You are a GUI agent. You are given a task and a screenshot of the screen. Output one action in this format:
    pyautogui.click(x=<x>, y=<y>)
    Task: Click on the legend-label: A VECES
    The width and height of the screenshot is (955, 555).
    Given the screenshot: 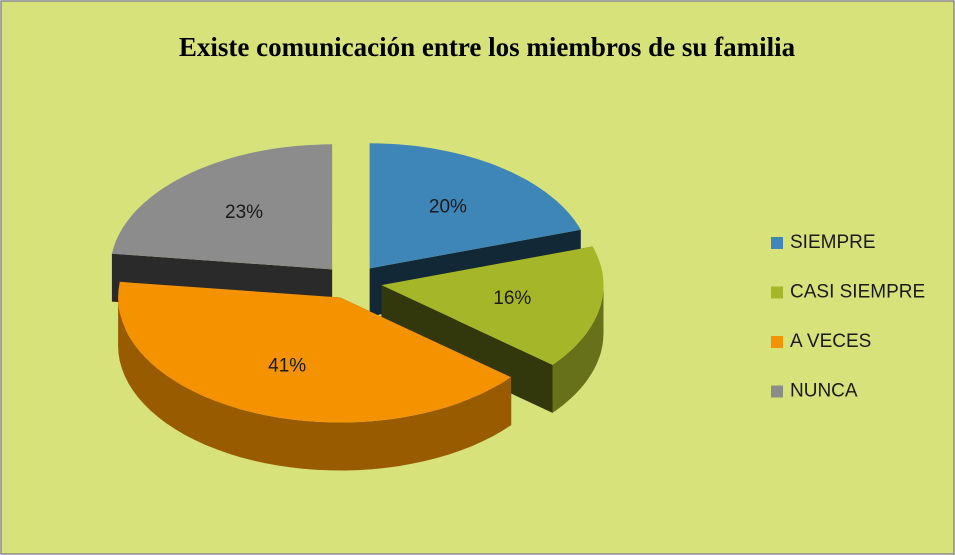 What is the action you would take?
    pyautogui.click(x=830, y=341)
    